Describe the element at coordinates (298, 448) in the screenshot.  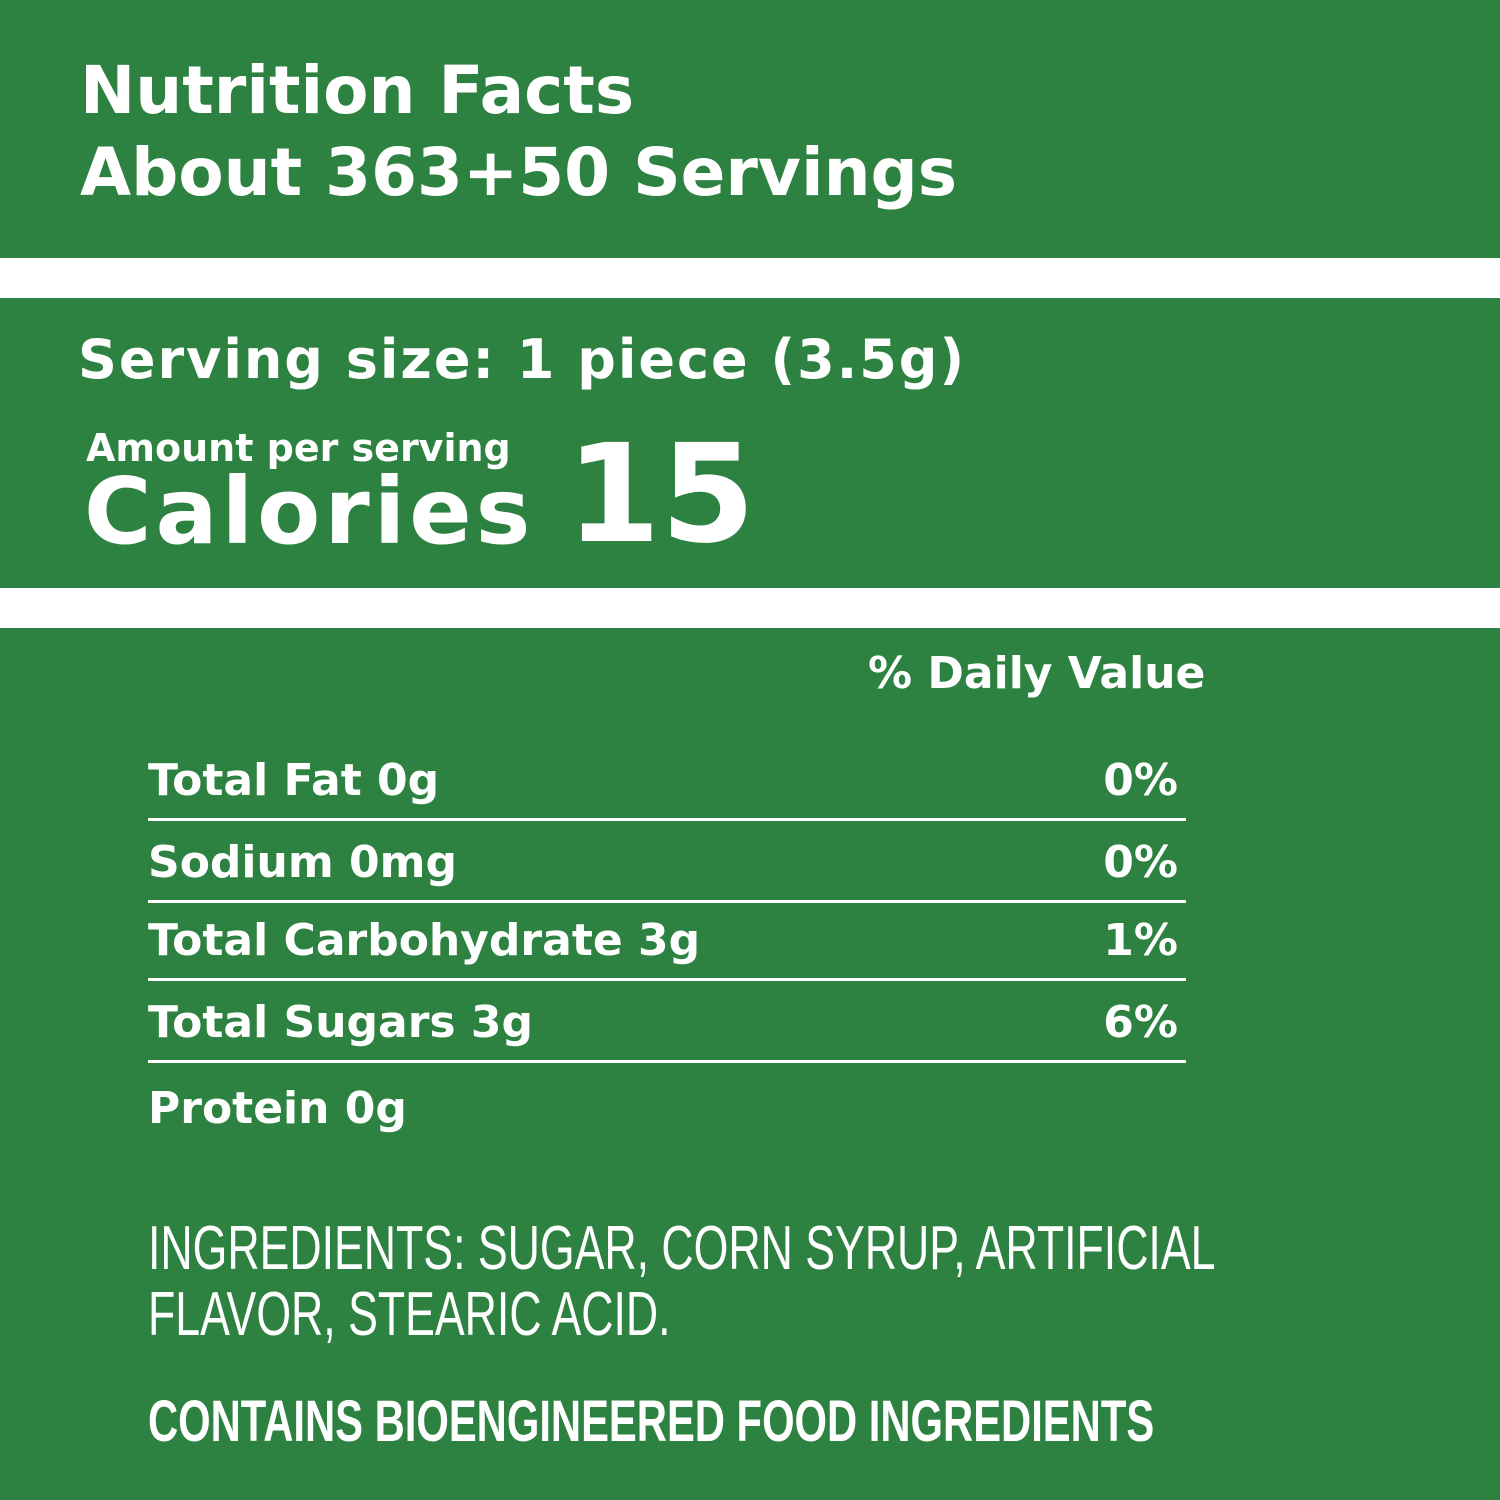
I see `amount-label: Amount per serving` at that location.